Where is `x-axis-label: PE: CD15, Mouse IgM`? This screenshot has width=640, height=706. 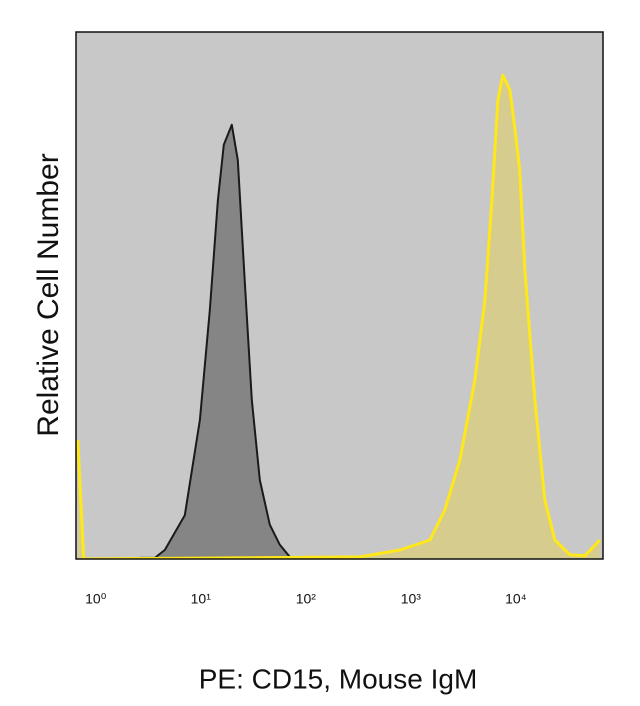
x-axis-label: PE: CD15, Mouse IgM is located at coordinates (338, 678).